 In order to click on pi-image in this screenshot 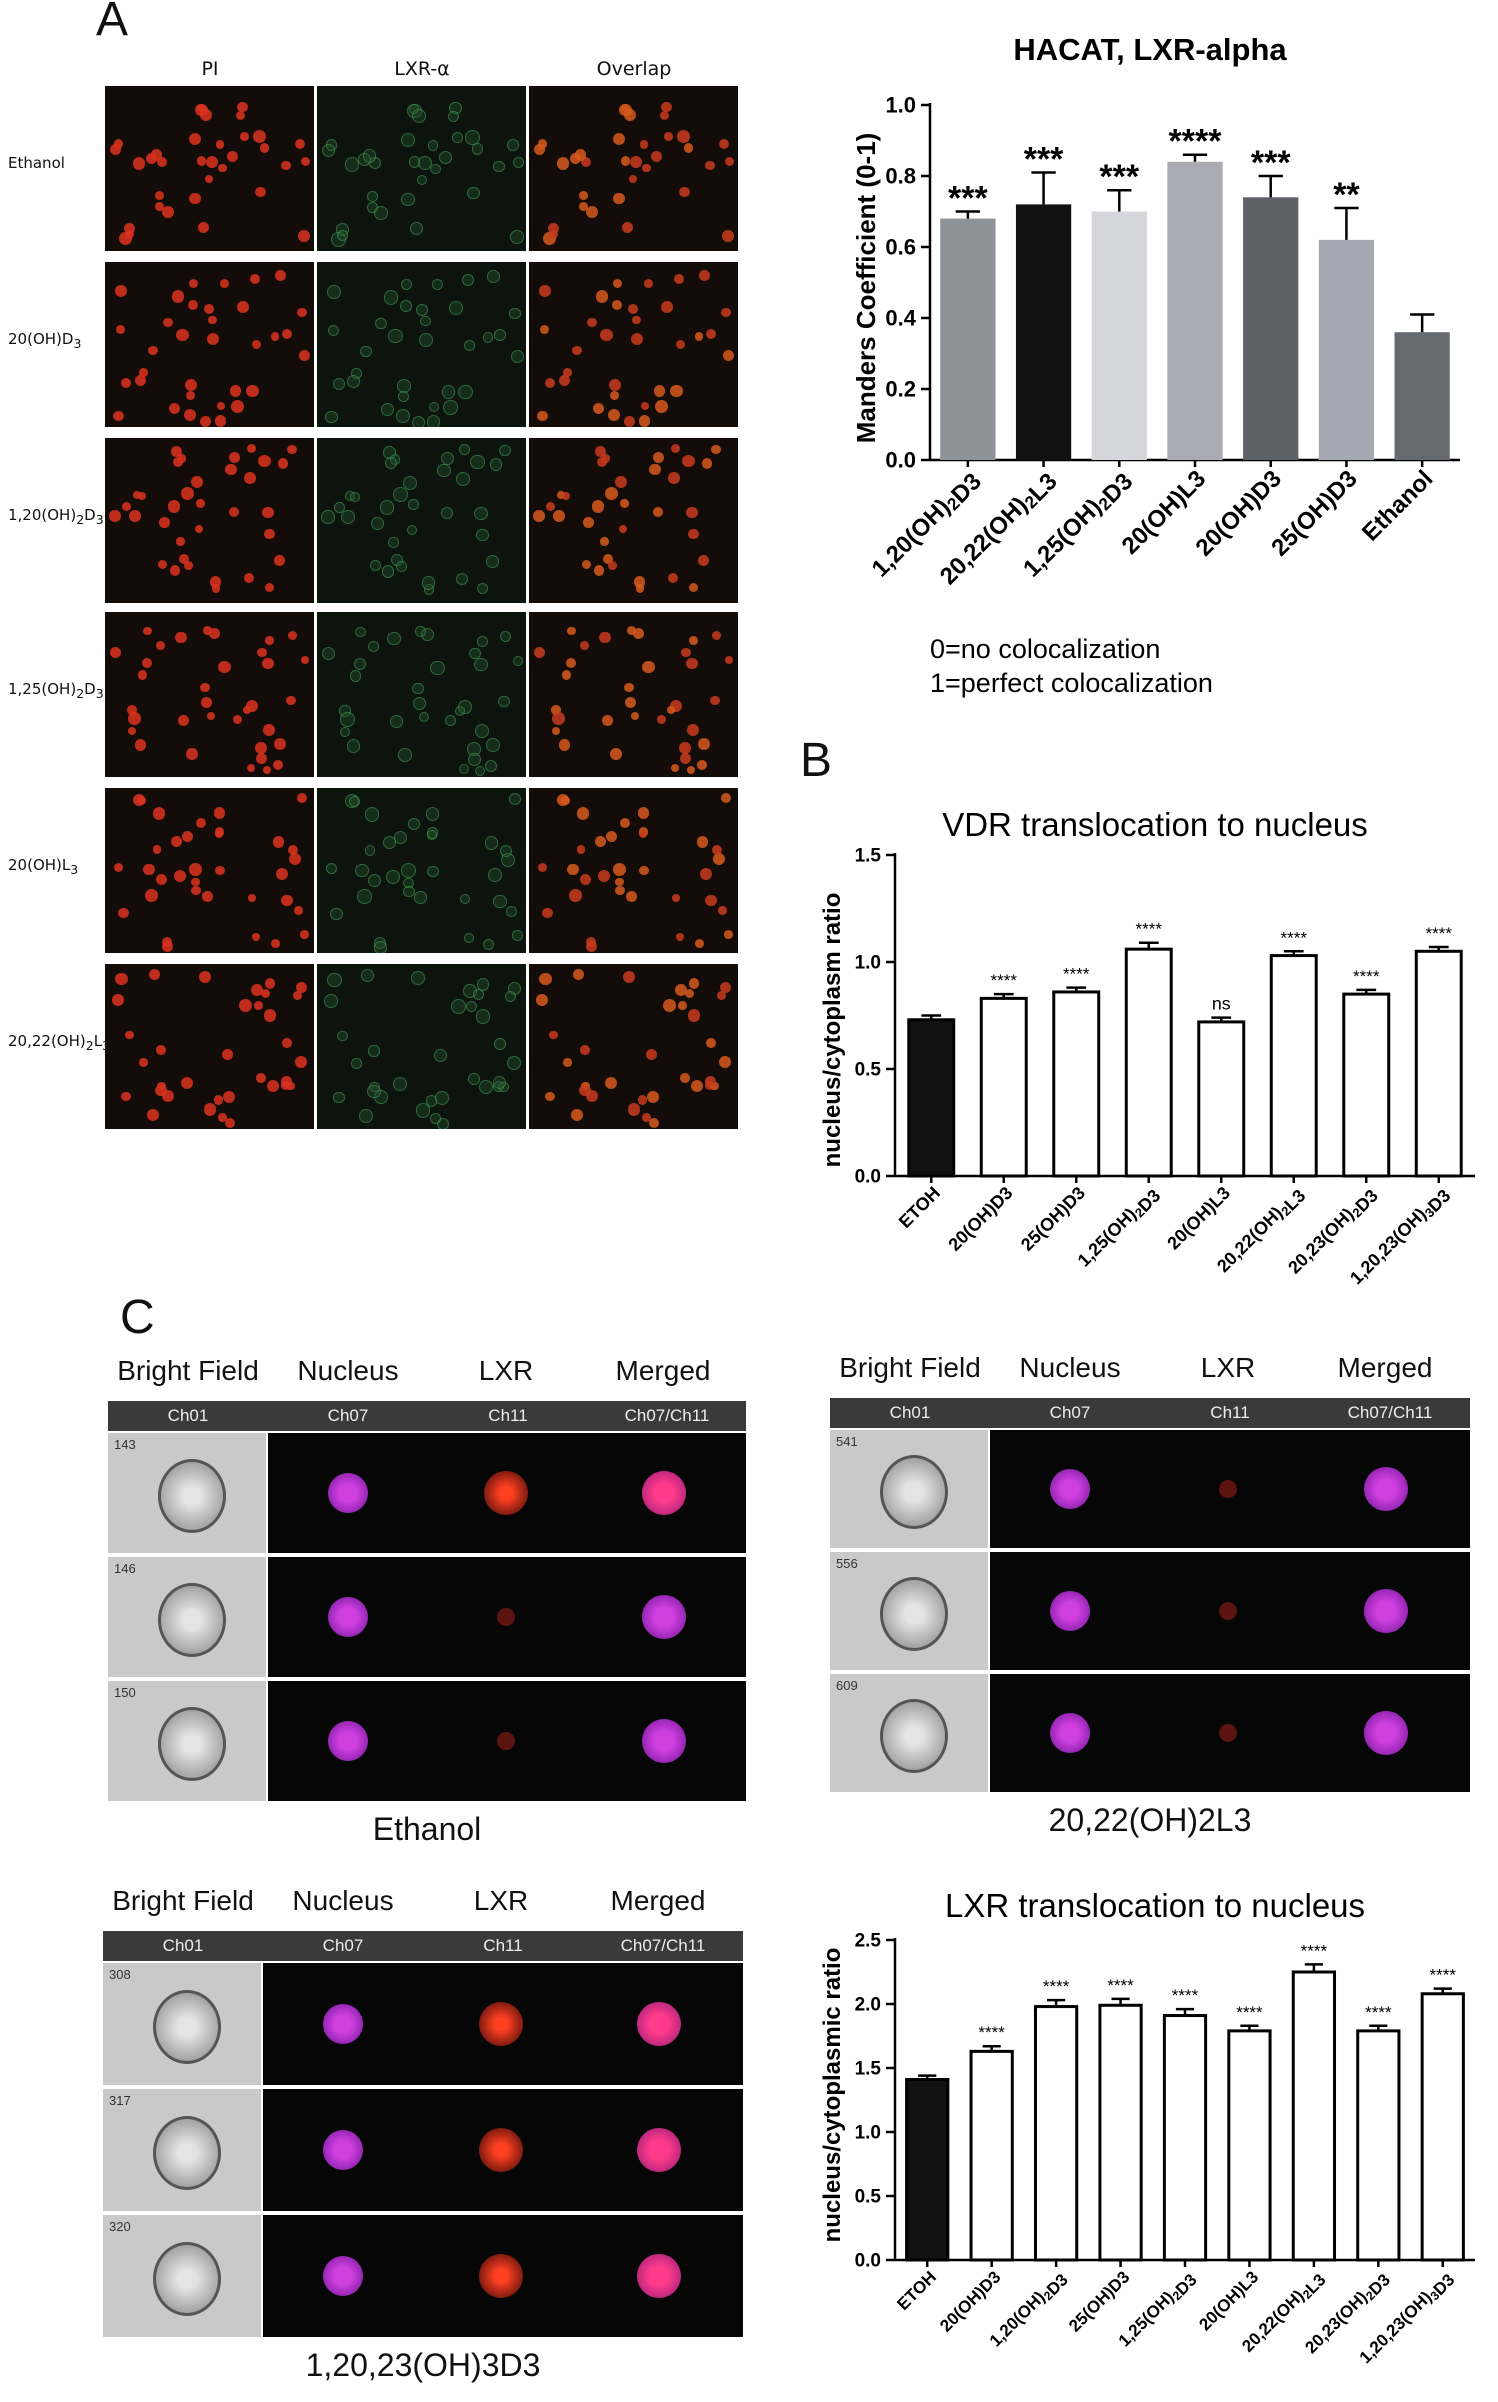, I will do `click(209, 694)`.